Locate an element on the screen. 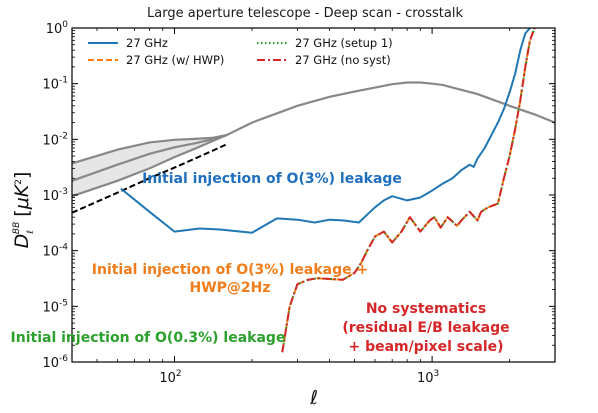 The width and height of the screenshot is (598, 413). y-axis-label: Dℓ BB [μK2] is located at coordinates (23, 210).